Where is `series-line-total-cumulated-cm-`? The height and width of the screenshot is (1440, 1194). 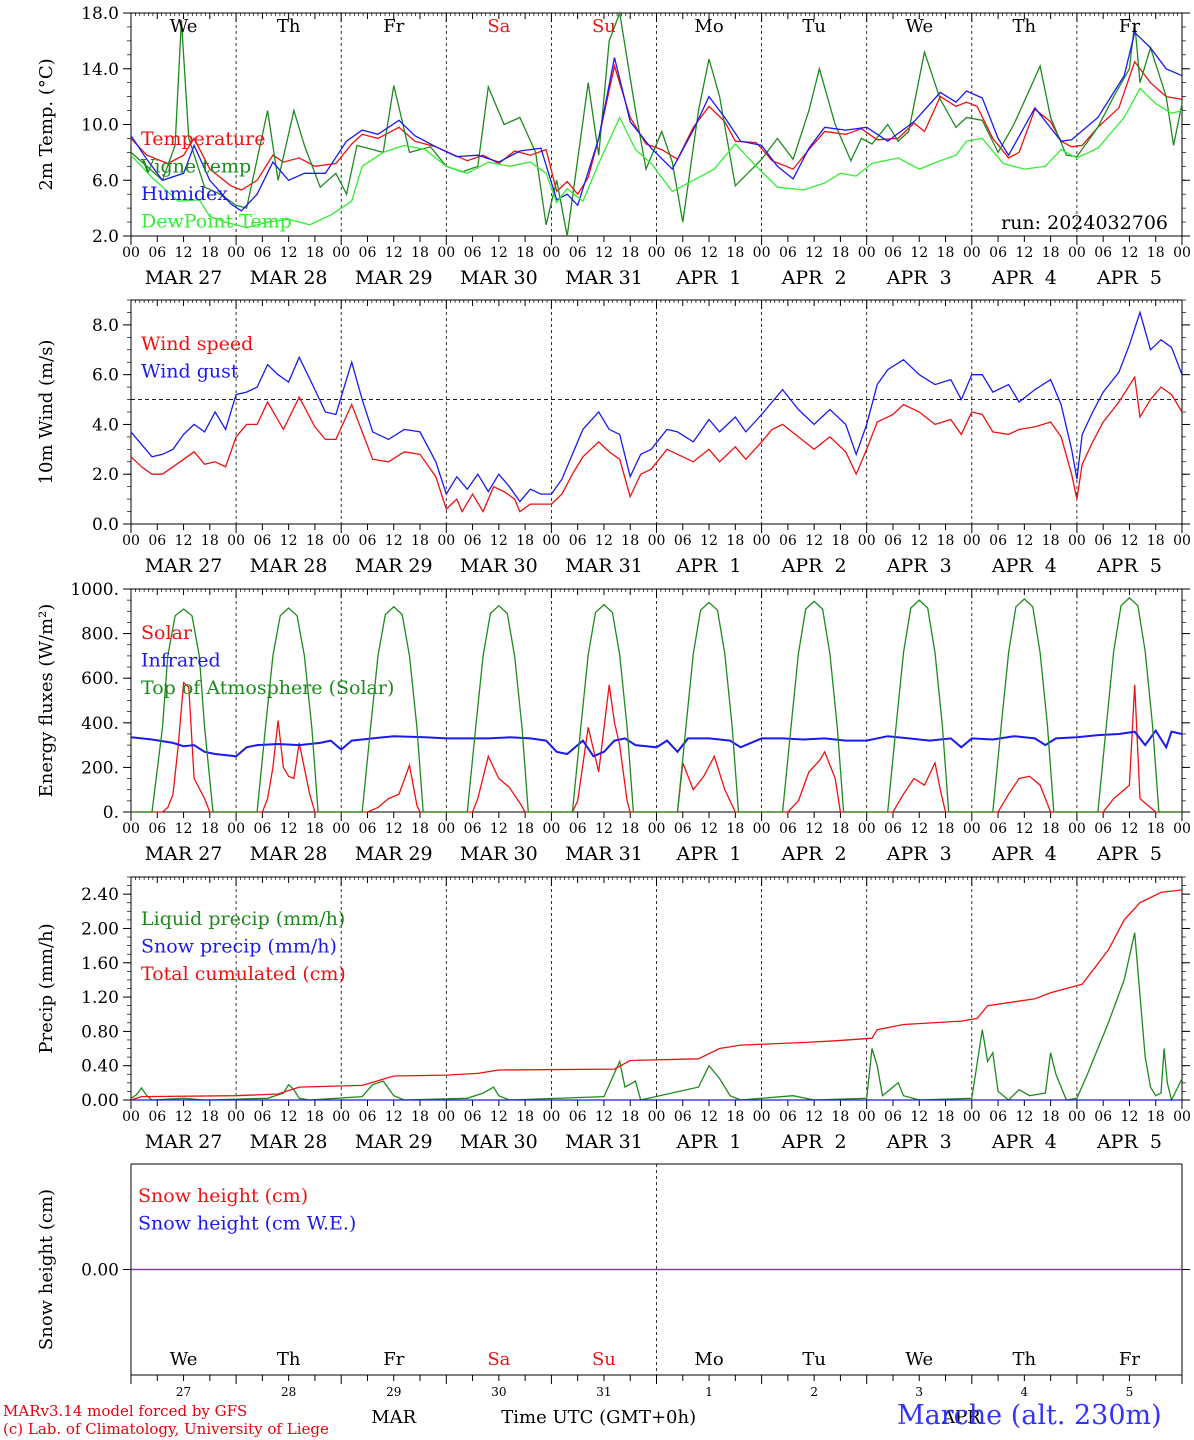
series-line-total-cumulated-cm- is located at coordinates (656, 995).